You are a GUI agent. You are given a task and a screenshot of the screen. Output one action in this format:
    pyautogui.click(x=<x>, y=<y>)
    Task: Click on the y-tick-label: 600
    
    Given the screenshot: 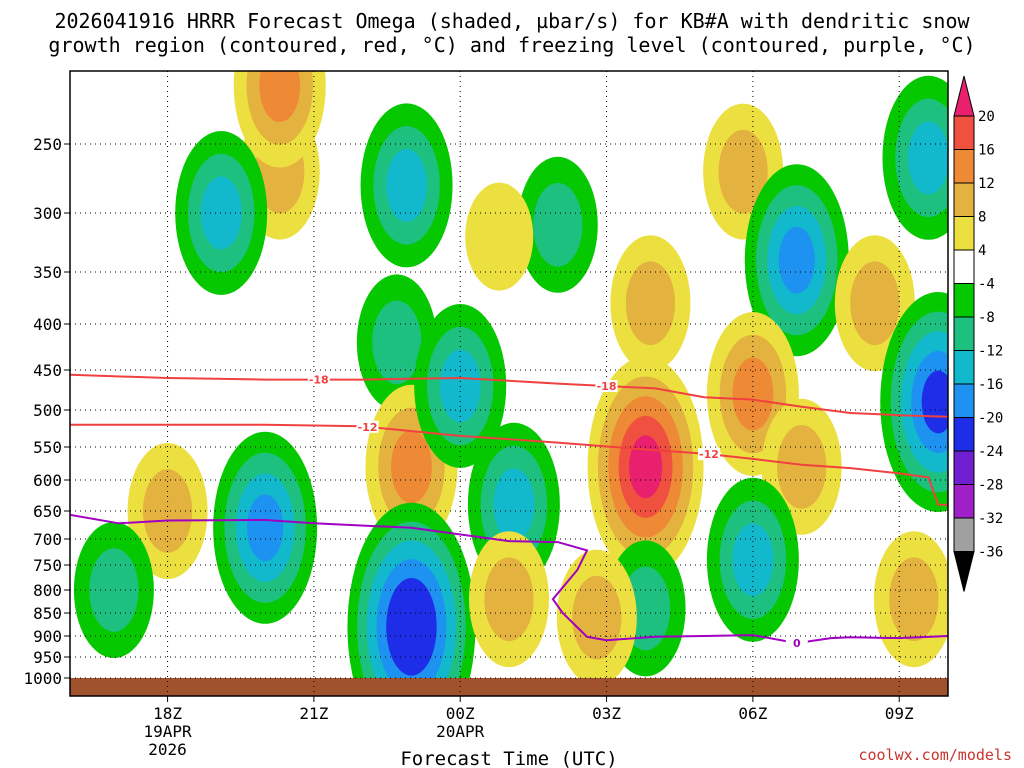 What is the action you would take?
    pyautogui.click(x=47, y=480)
    